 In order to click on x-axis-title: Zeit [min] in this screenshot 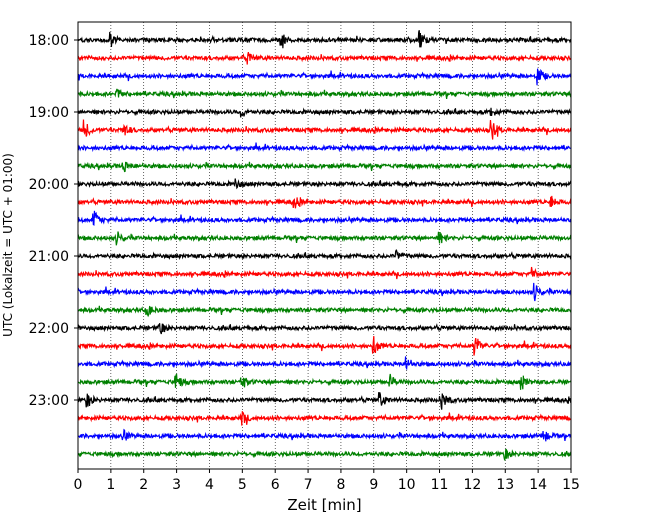, I will do `click(324, 505)`.